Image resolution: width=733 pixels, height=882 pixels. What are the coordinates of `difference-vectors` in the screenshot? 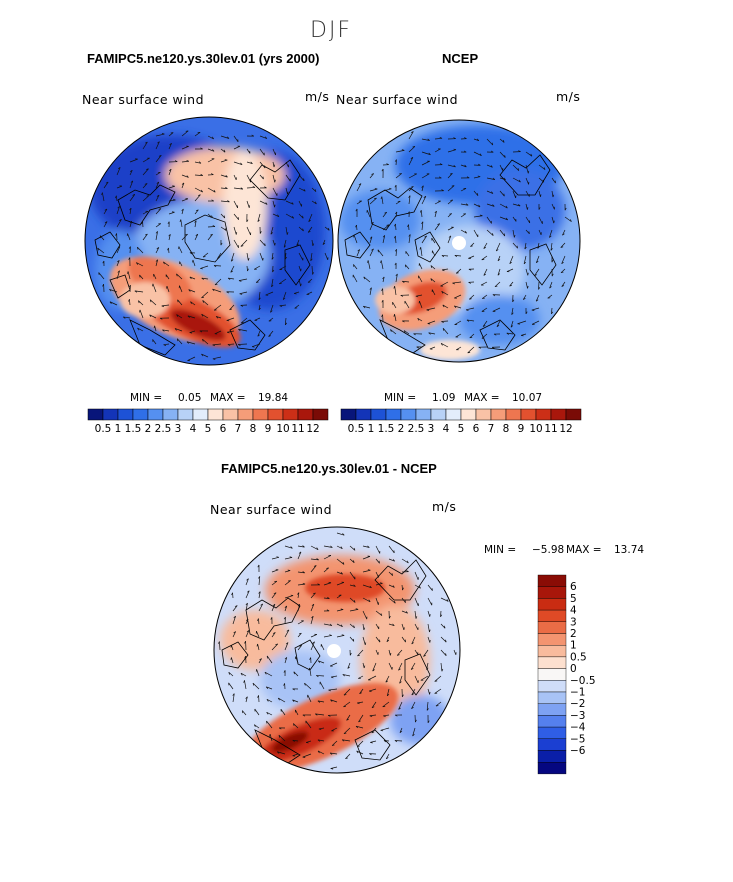 It's located at (337, 651).